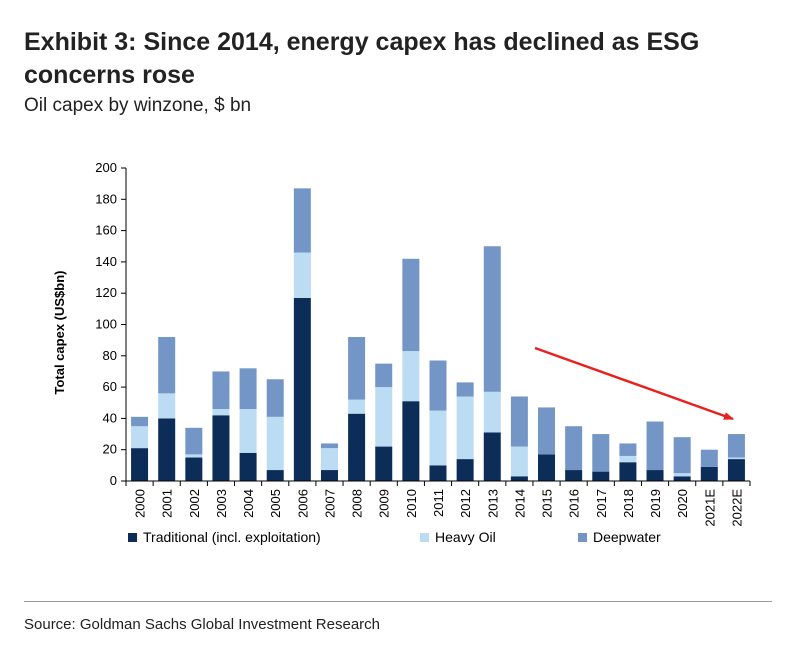  Describe the element at coordinates (329, 446) in the screenshot. I see `bar-segment-2007-deepwater` at that location.